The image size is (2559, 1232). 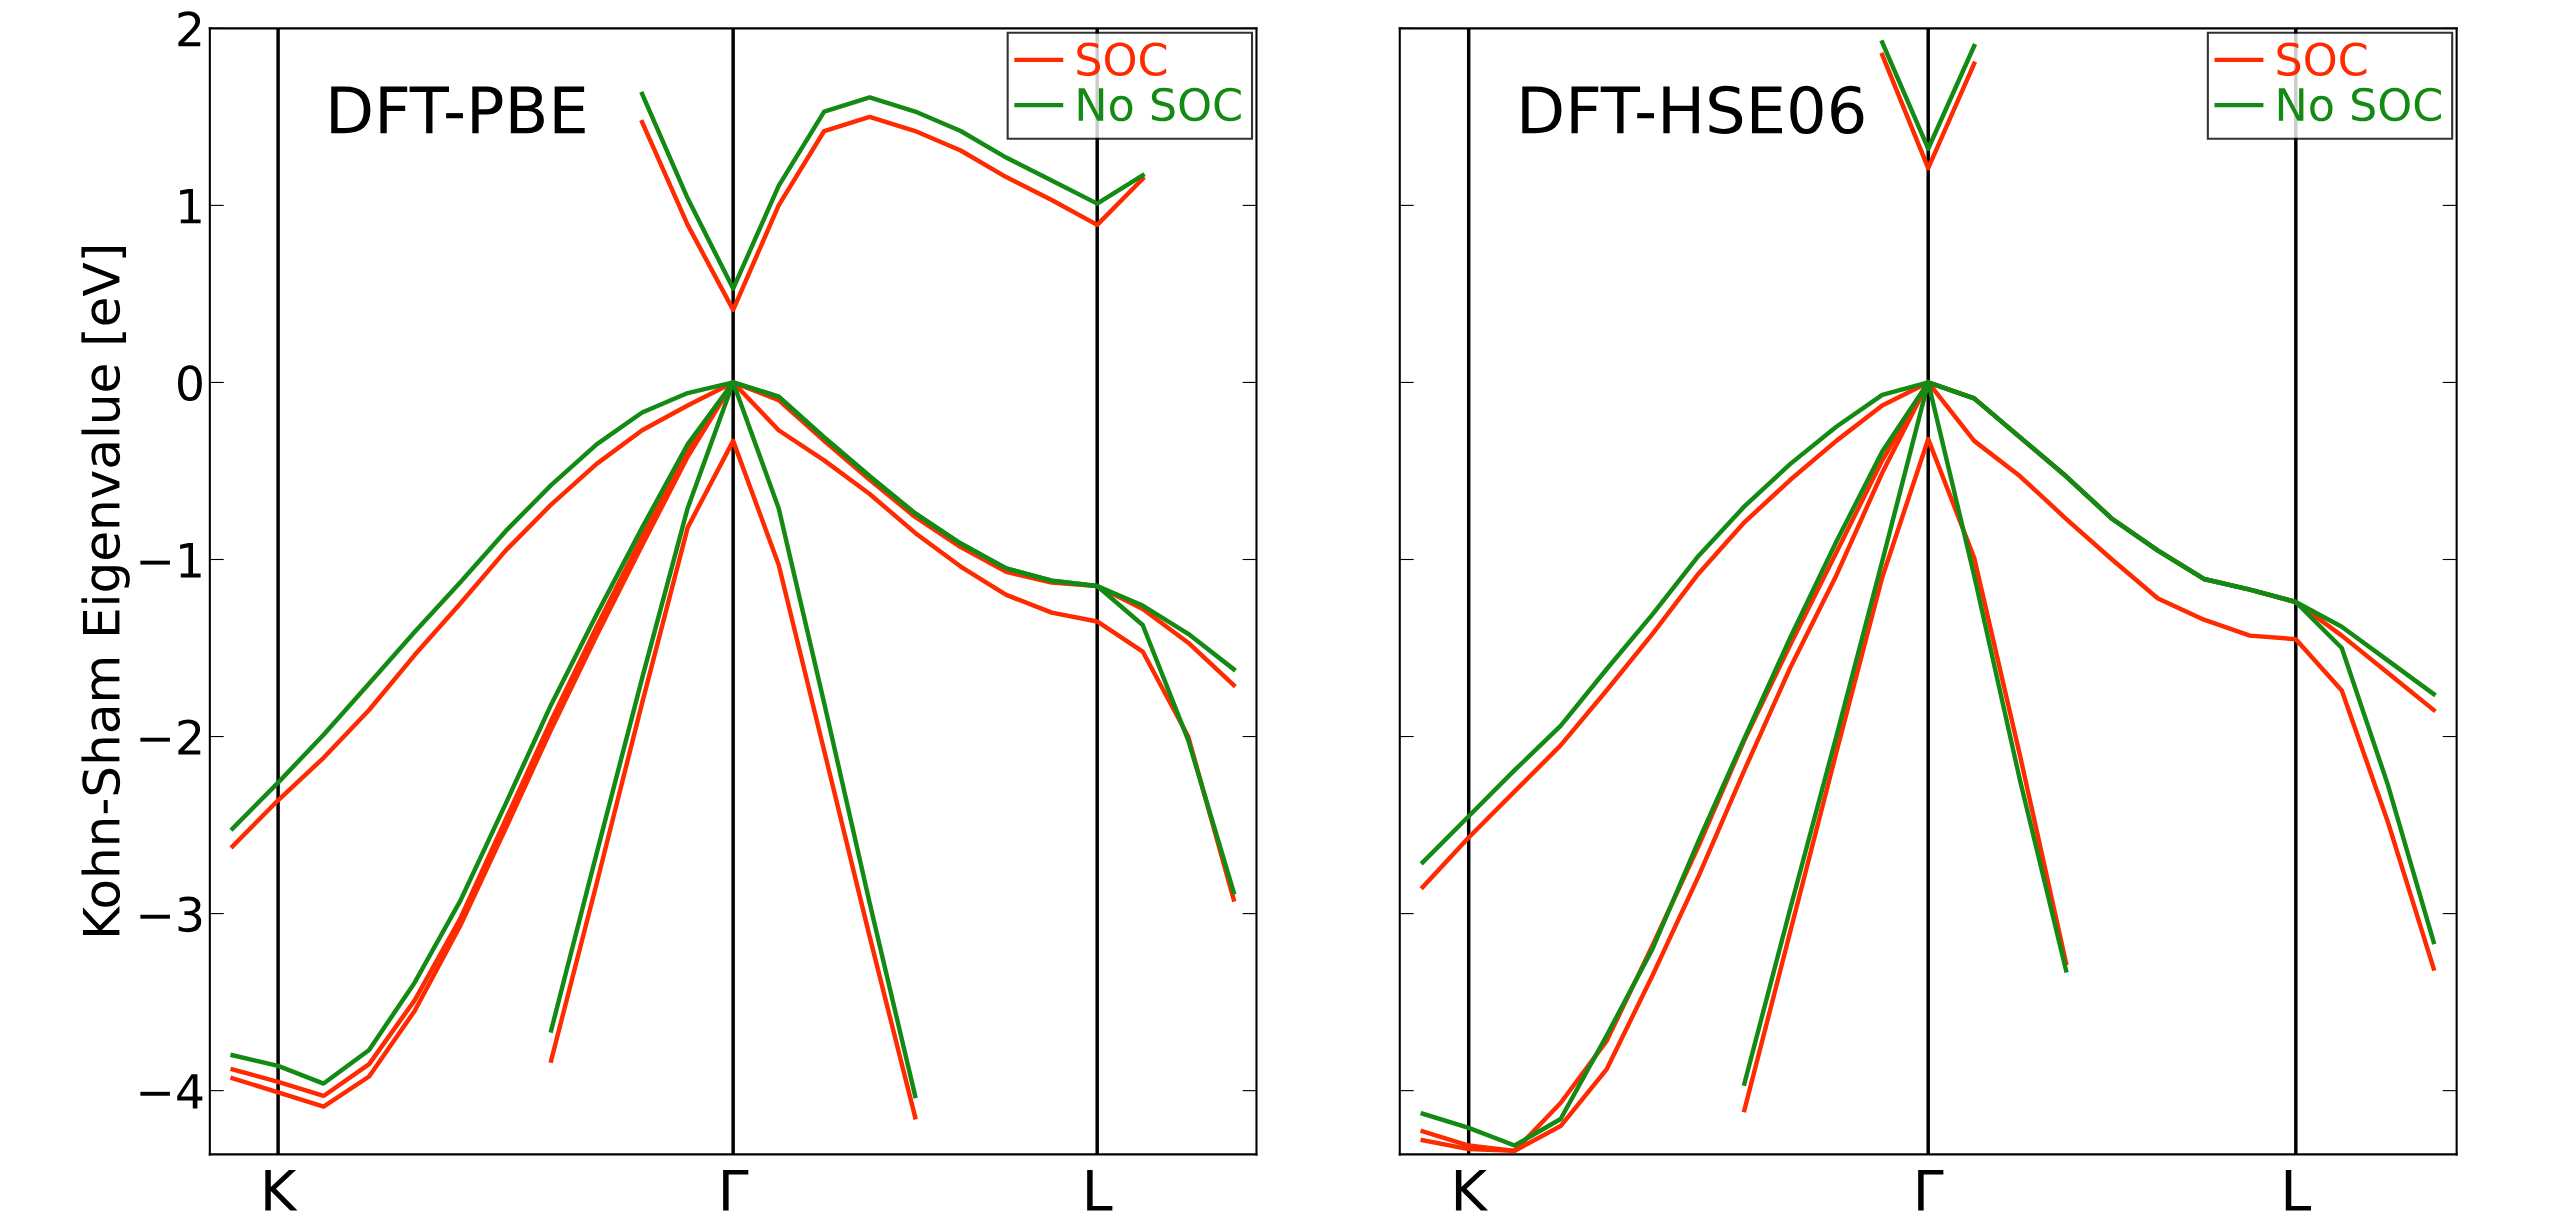 What do you see at coordinates (170, 737) in the screenshot?
I see `y-tick-label: −2` at bounding box center [170, 737].